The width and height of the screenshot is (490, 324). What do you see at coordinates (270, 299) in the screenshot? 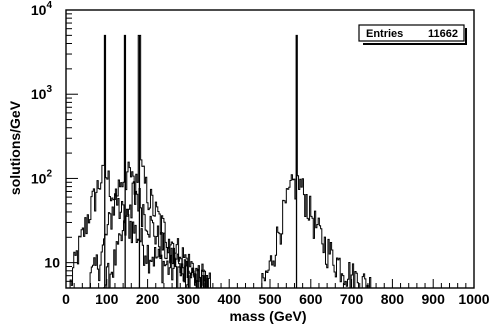
I see `x-tick-label: 500` at bounding box center [270, 299].